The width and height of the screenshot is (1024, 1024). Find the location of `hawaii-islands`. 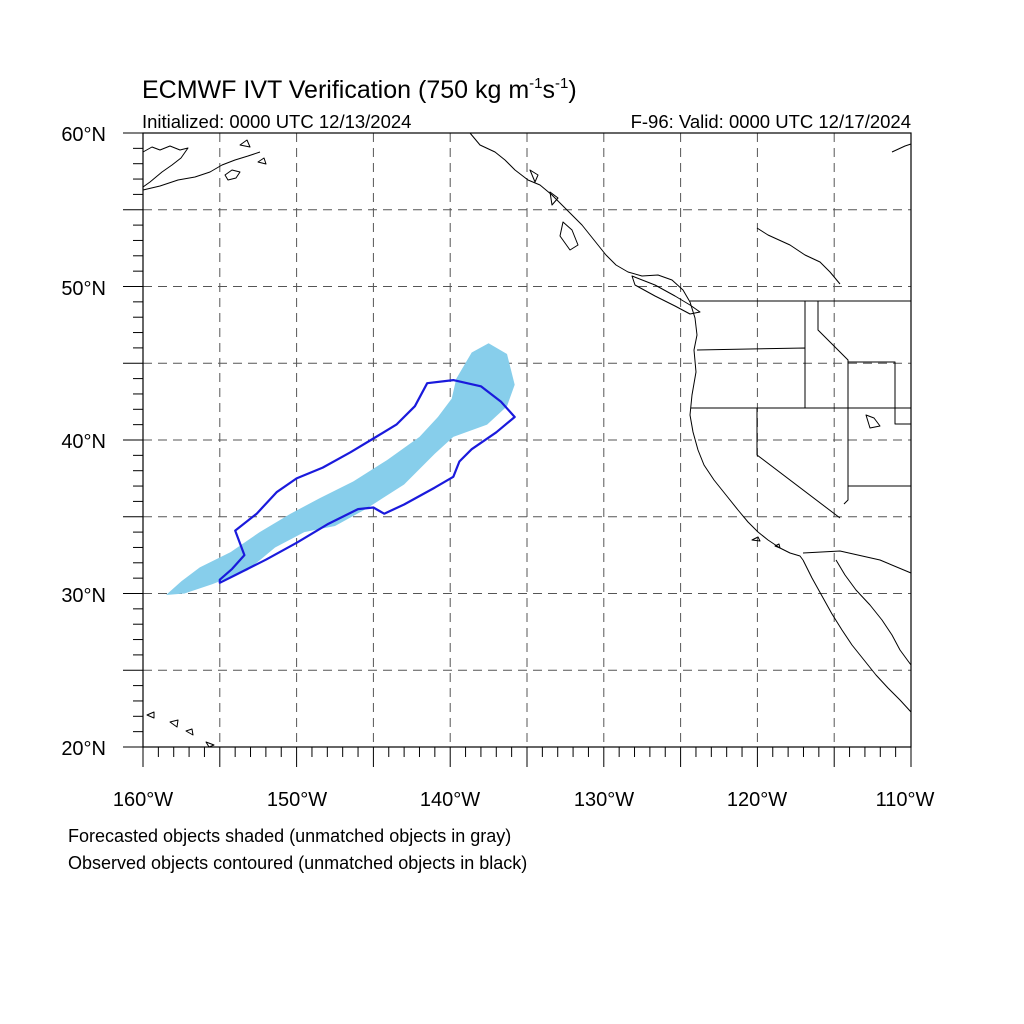

hawaii-islands is located at coordinates (180, 729).